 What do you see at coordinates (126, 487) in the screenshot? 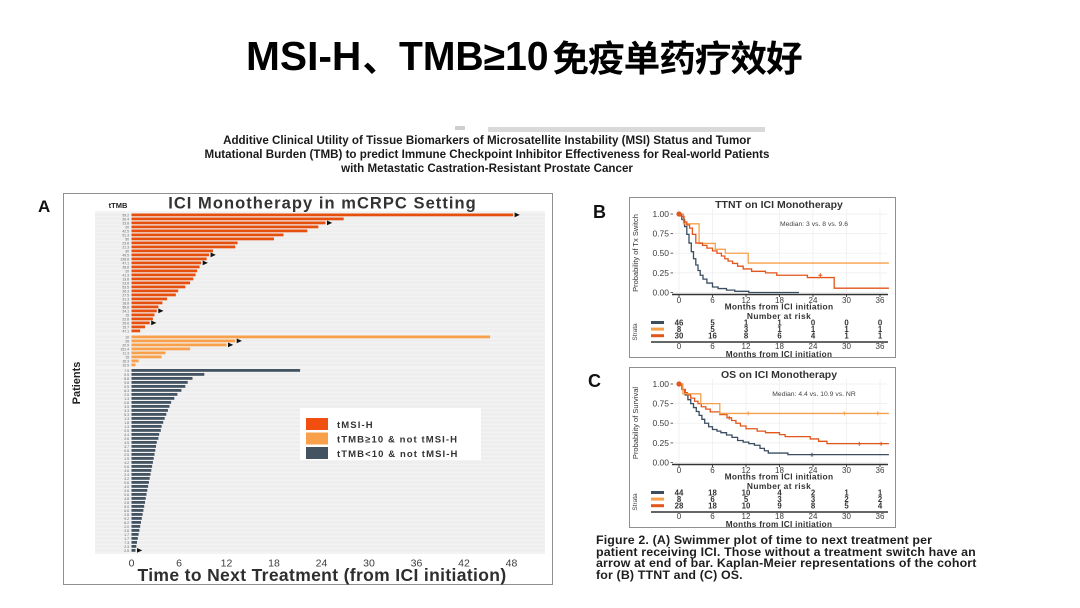
I see `svg-text: 4.0` at bounding box center [126, 487].